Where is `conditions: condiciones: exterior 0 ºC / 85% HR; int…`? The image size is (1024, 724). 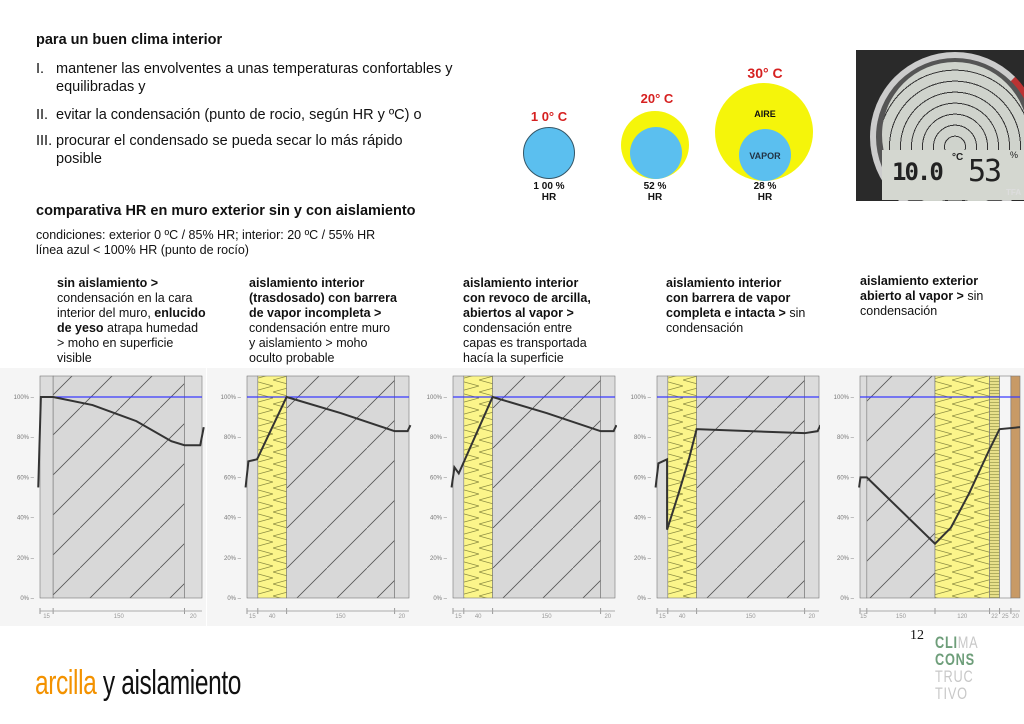
conditions: condiciones: exterior 0 ºC / 85% HR; int… is located at coordinates (206, 235).